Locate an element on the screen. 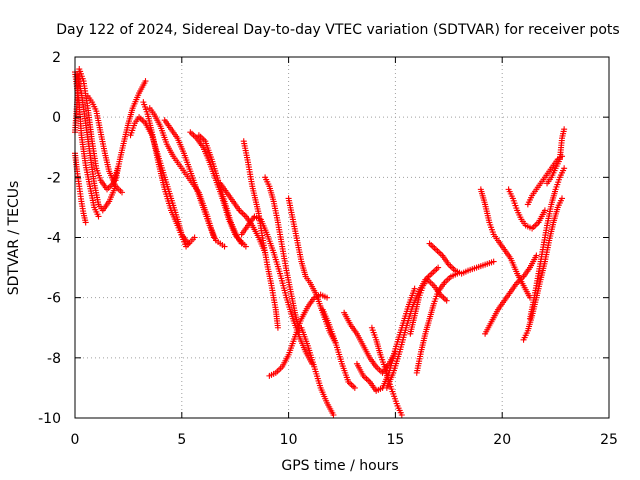 Image resolution: width=640 pixels, height=480 pixels. x-axis-label: GPS time / hours is located at coordinates (339, 466).